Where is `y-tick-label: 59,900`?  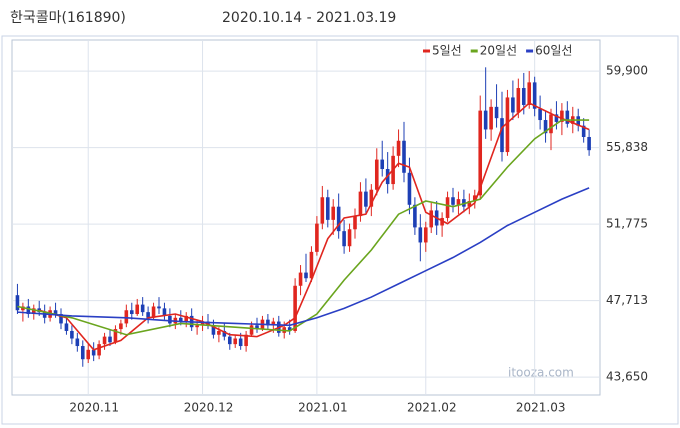
y-tick-label: 59,900 is located at coordinates (627, 71).